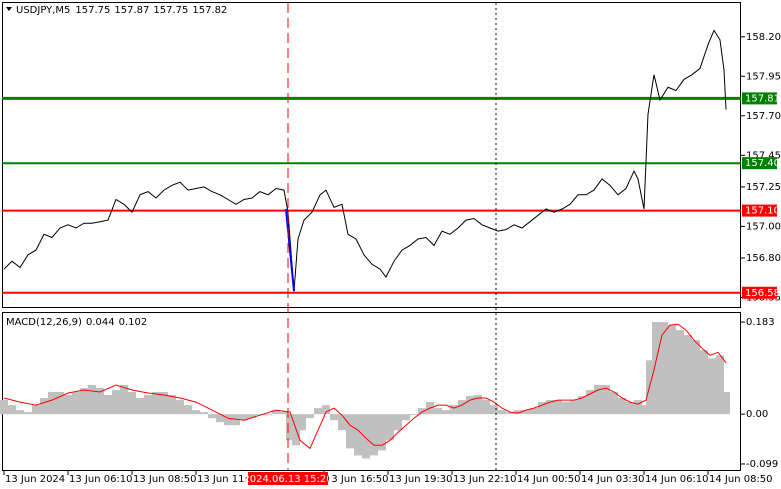 The height and width of the screenshot is (489, 781). I want to click on x-tick-label: 13 Jun 22:10, so click(485, 479).